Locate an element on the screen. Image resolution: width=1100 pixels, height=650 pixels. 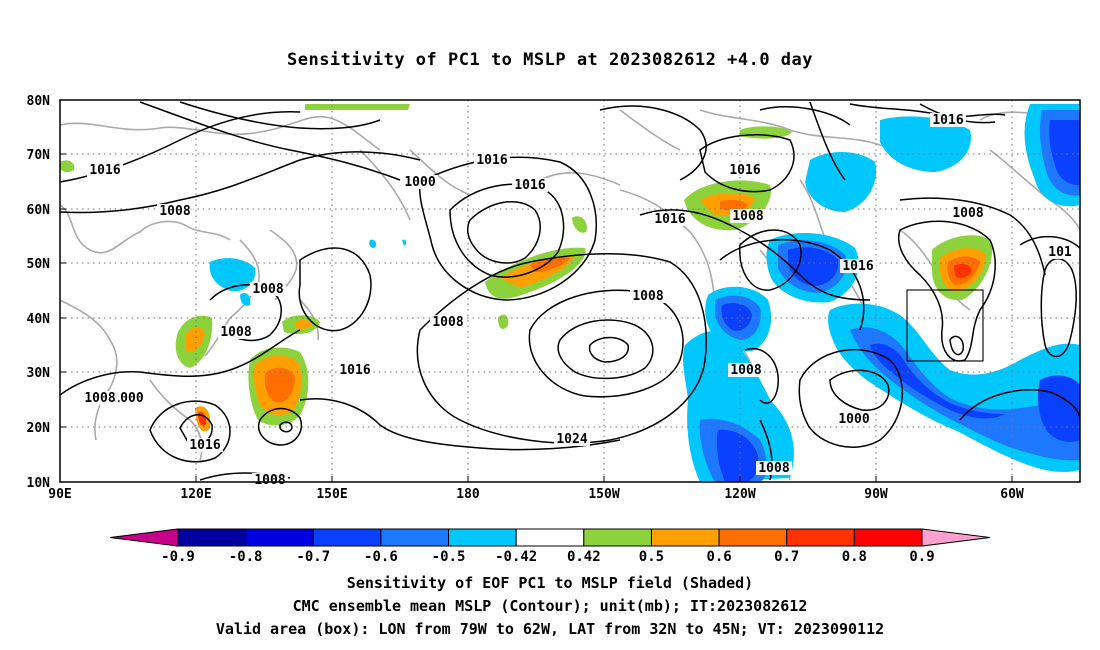
lat-tick-label: 30N is located at coordinates (39, 373).